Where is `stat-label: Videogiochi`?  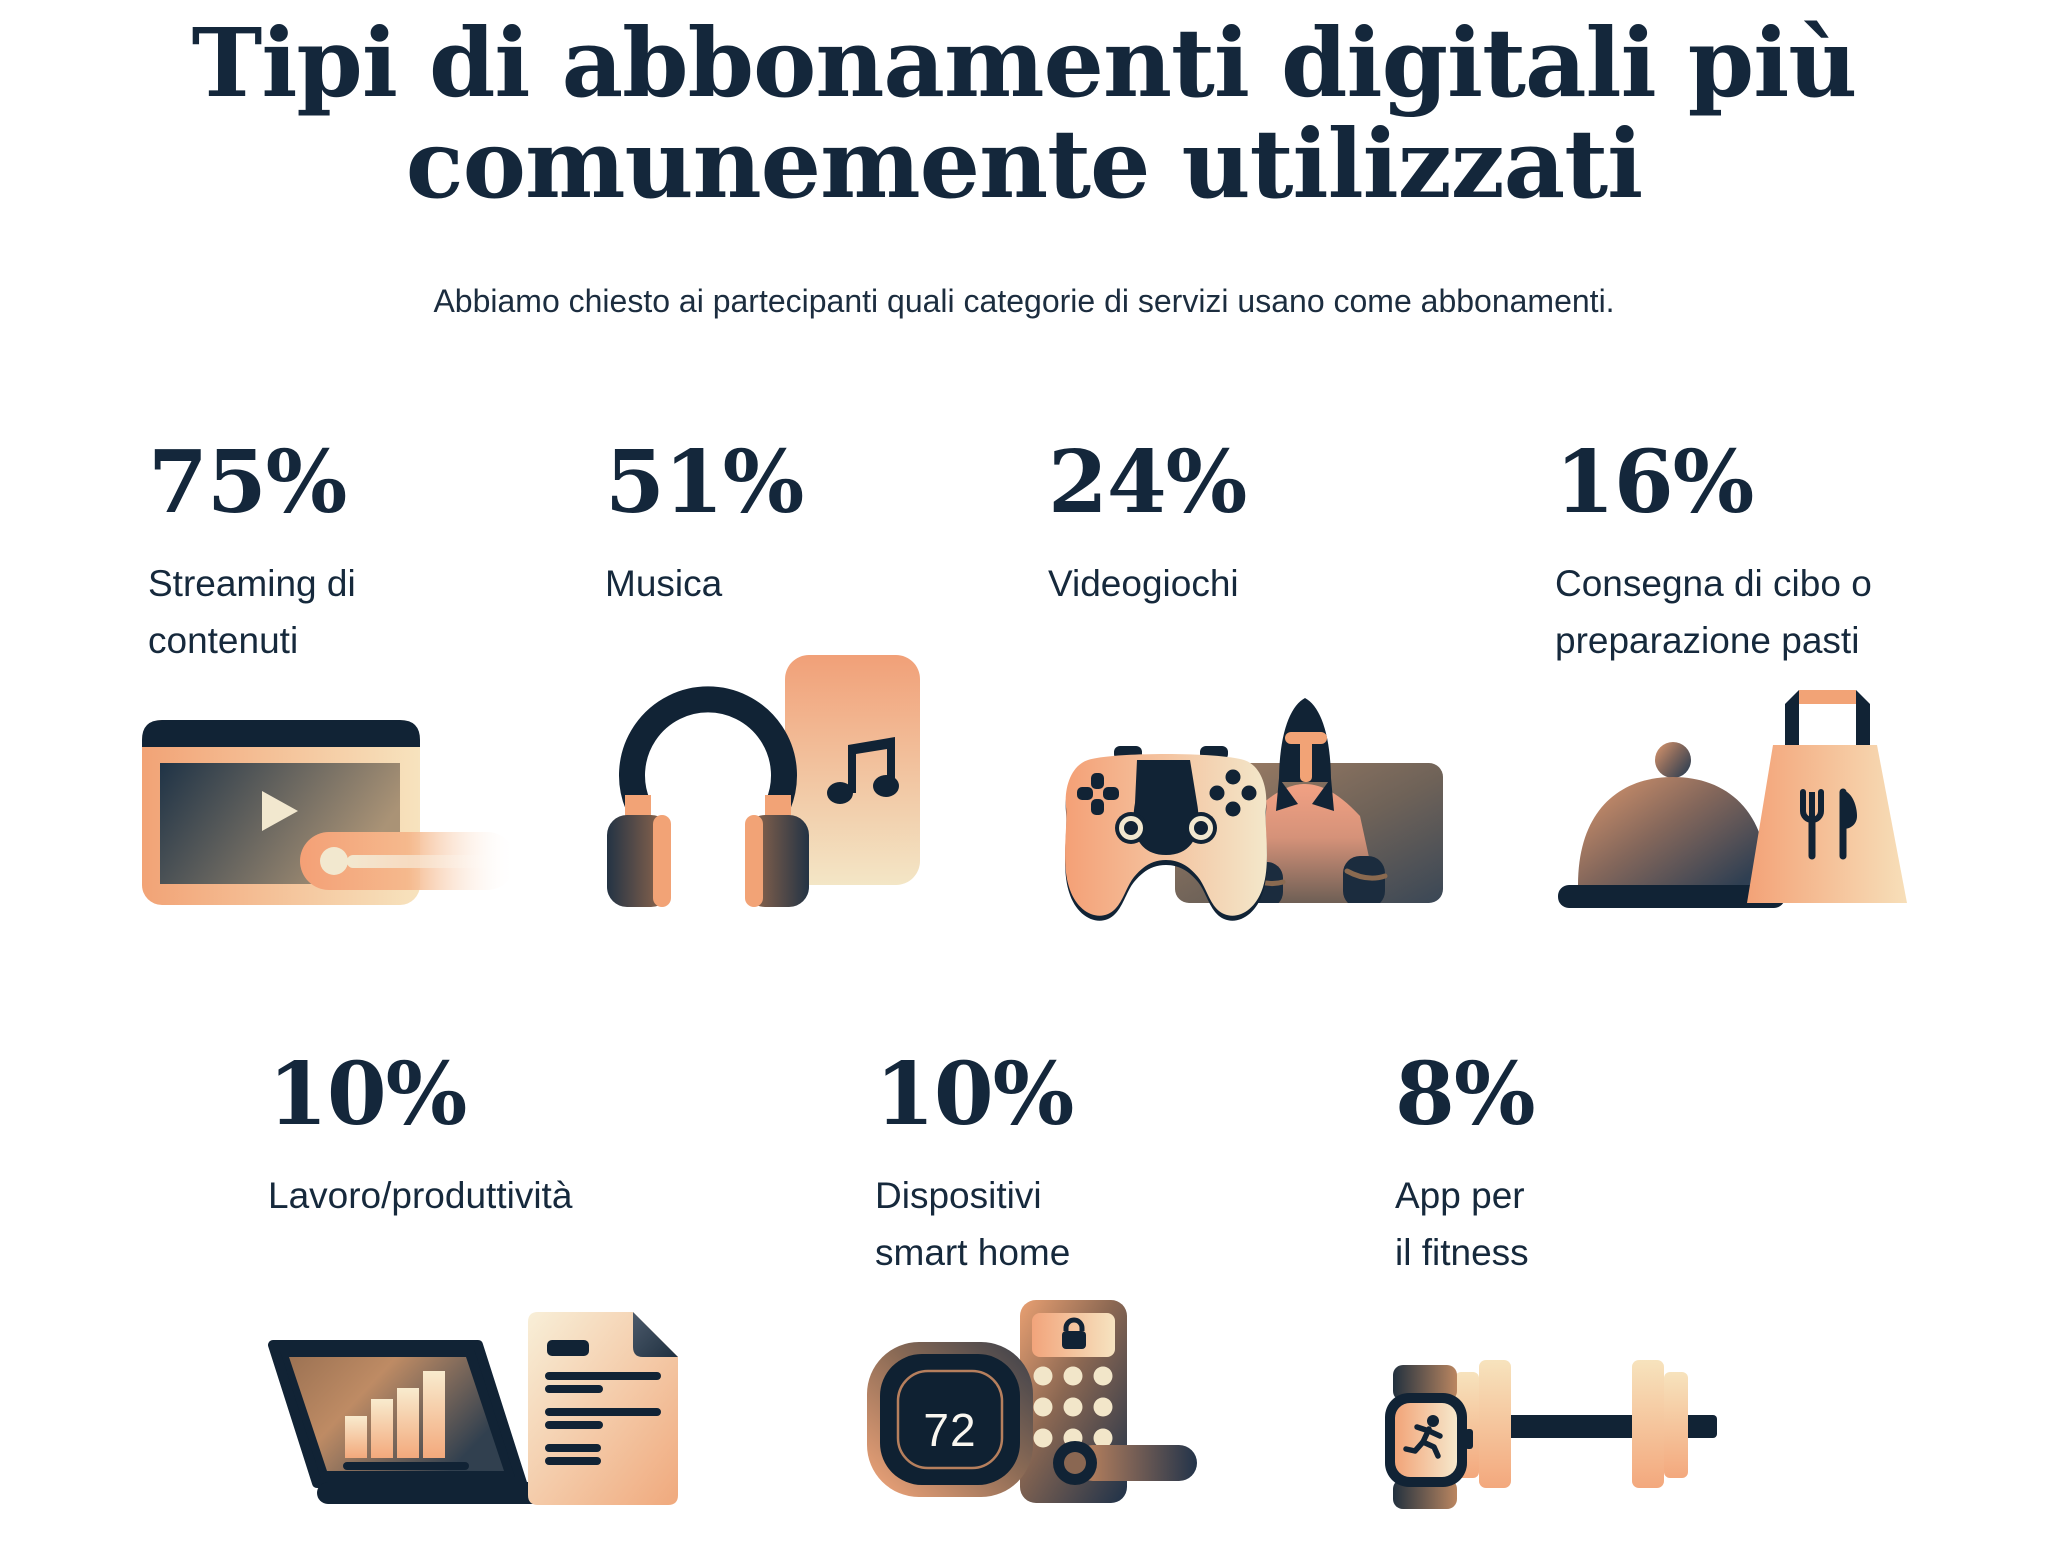 stat-label: Videogiochi is located at coordinates (1143, 583).